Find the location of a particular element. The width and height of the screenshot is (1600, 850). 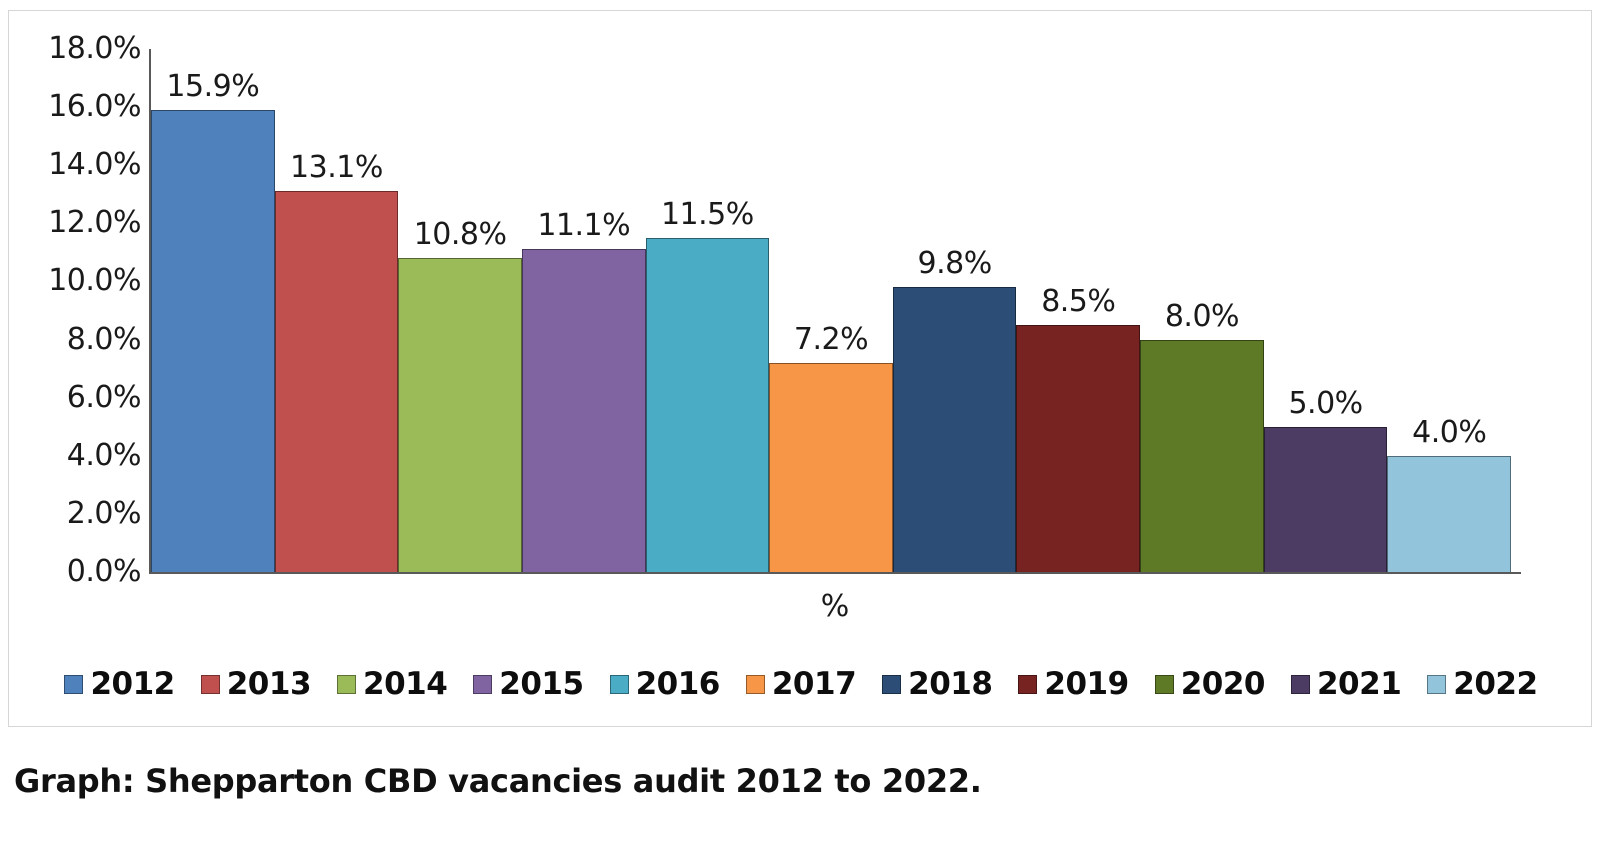

legend-item-2022: 2022 is located at coordinates (1482, 684).